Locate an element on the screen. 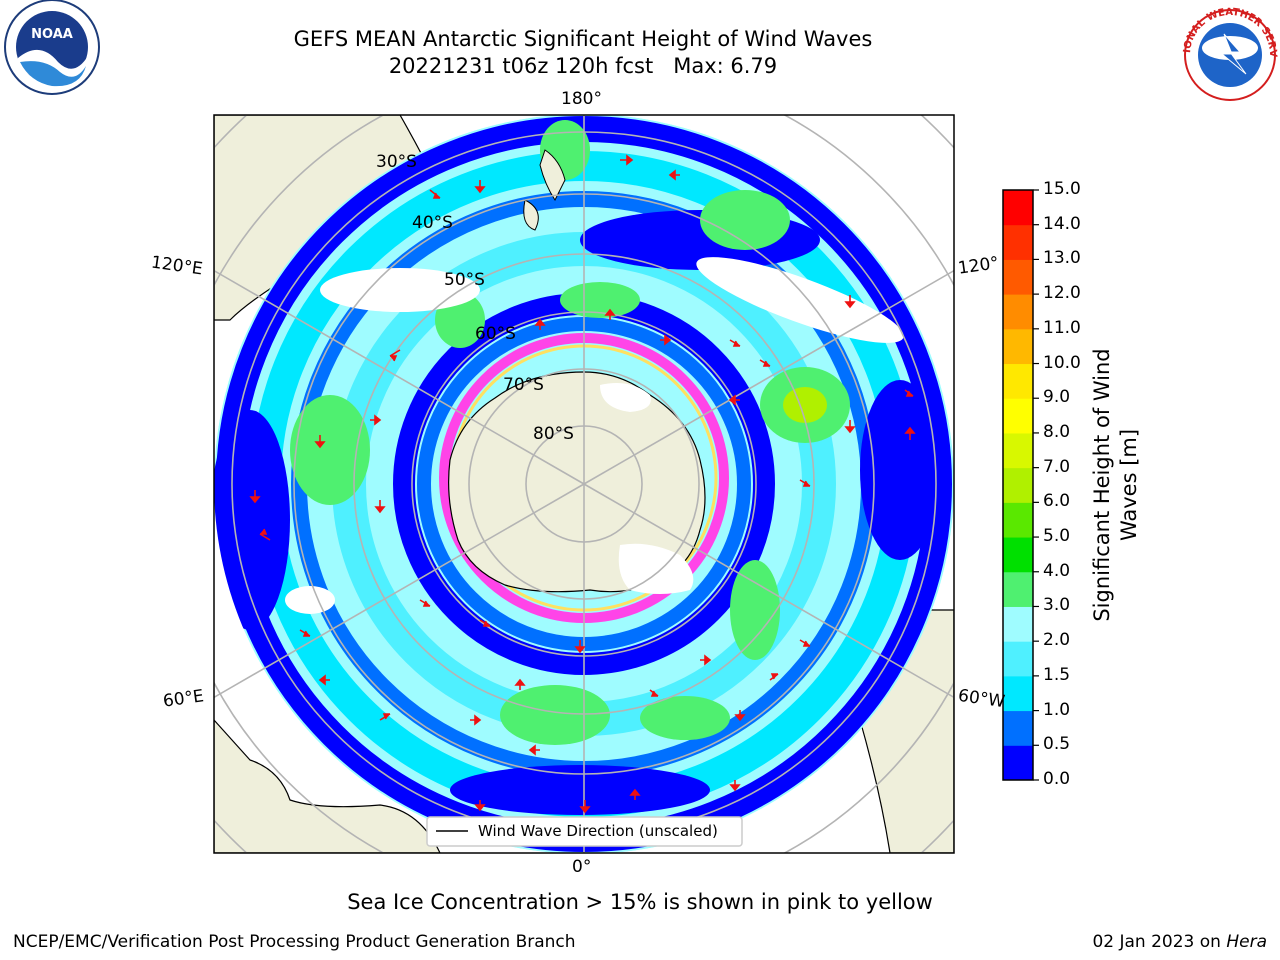  footer-date: 02 Jan 2023 on Hera is located at coordinates (1179, 942).